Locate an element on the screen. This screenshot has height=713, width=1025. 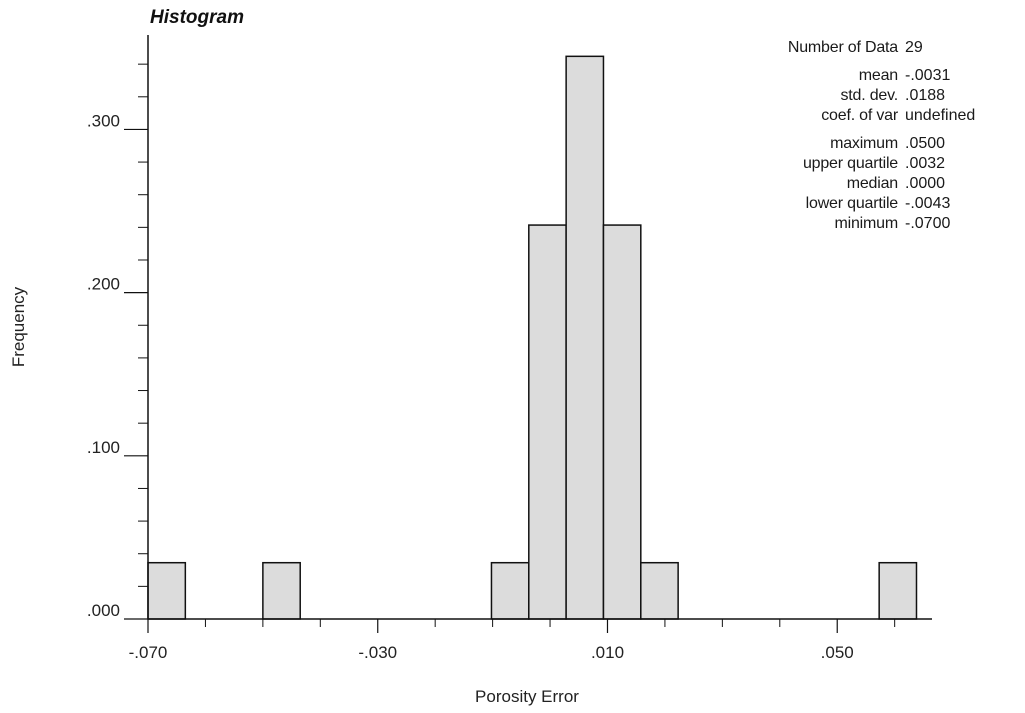
stat-value: .0188 is located at coordinates (925, 95).